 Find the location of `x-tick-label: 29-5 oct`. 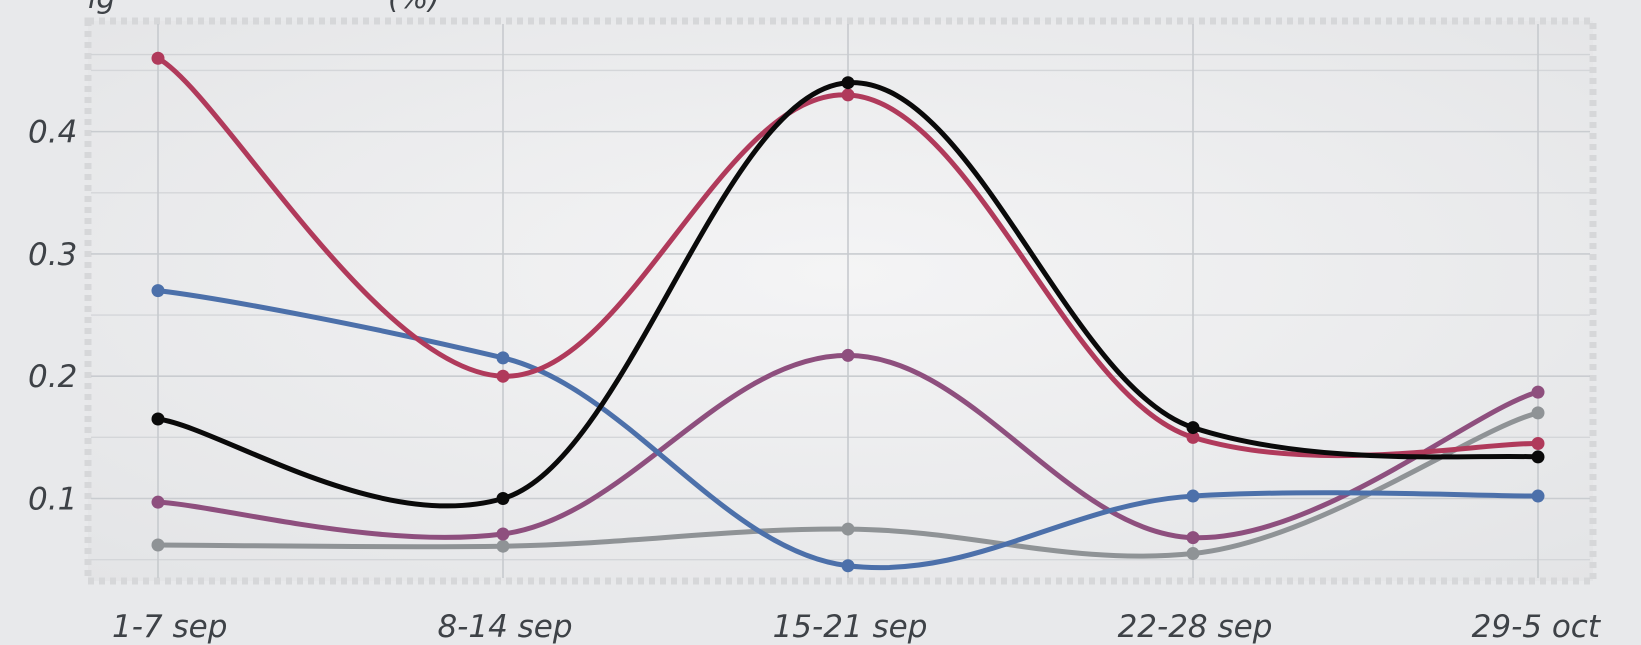

x-tick-label: 29-5 oct is located at coordinates (1537, 627).